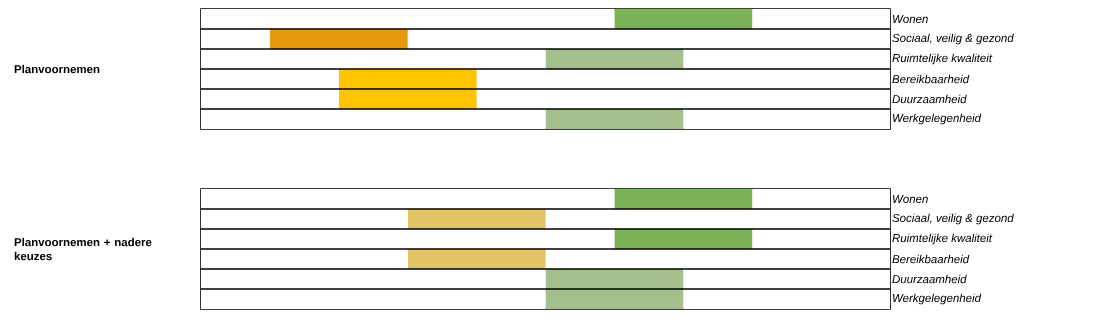  I want to click on y-axis-title: Planvoornemen, so click(57, 69).